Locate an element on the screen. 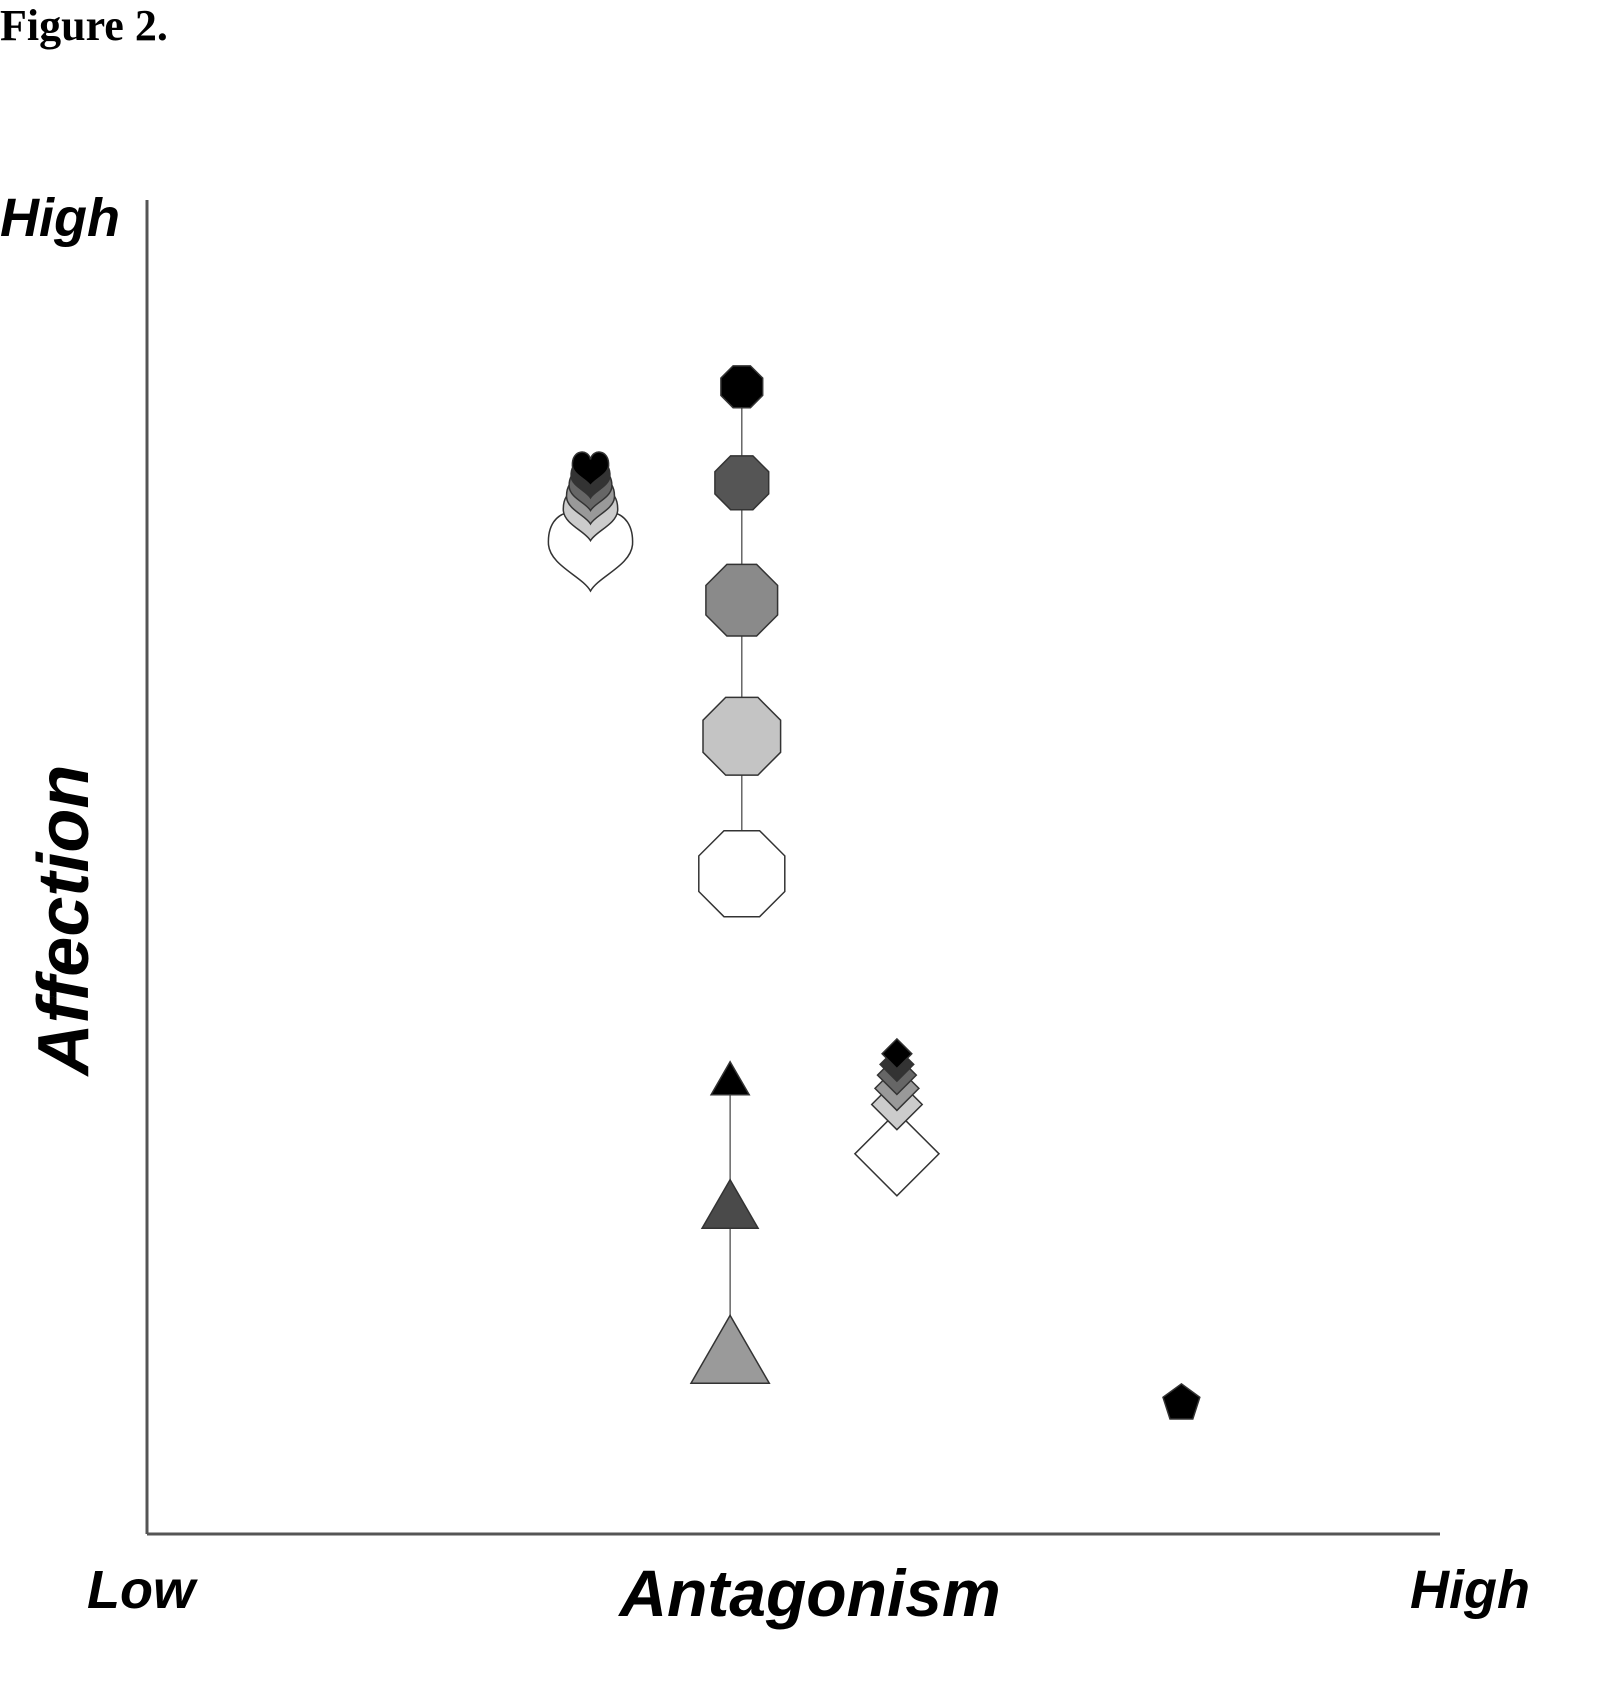  x-low-label: Low is located at coordinates (142, 1590).